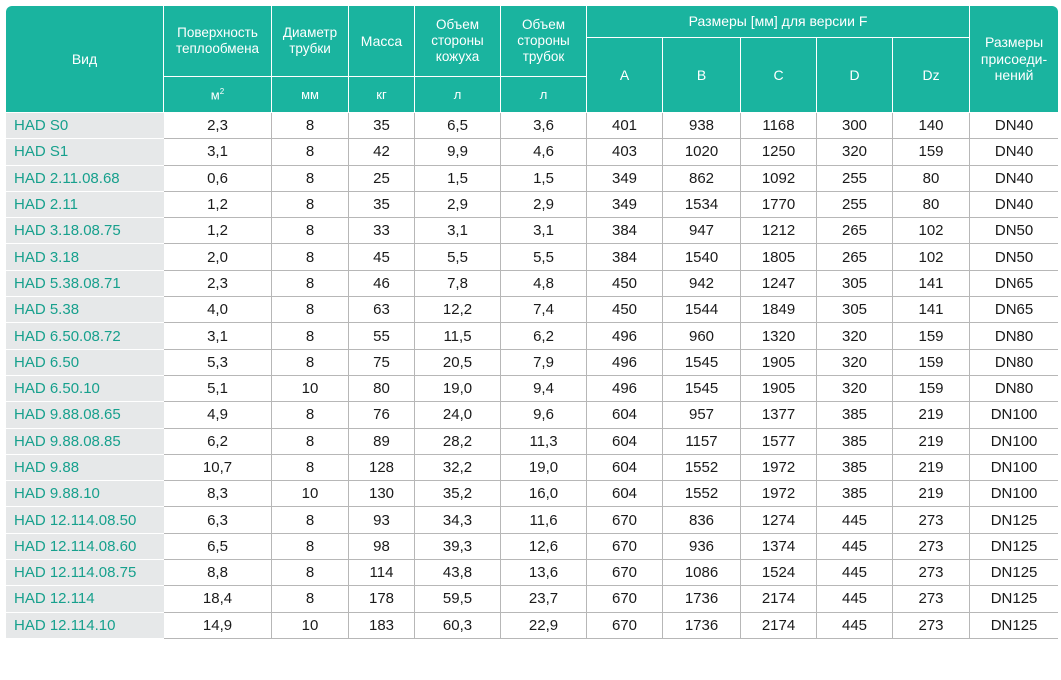  Describe the element at coordinates (382, 599) in the screenshot. I see `cell-mass: 178` at that location.